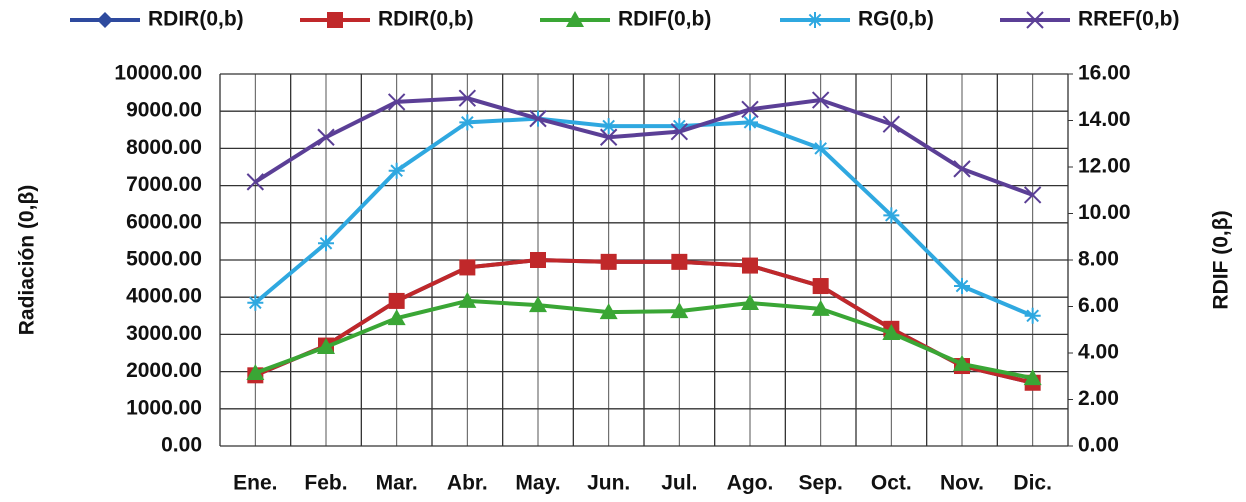  What do you see at coordinates (164, 147) in the screenshot?
I see `y-tick-label: 8000.00` at bounding box center [164, 147].